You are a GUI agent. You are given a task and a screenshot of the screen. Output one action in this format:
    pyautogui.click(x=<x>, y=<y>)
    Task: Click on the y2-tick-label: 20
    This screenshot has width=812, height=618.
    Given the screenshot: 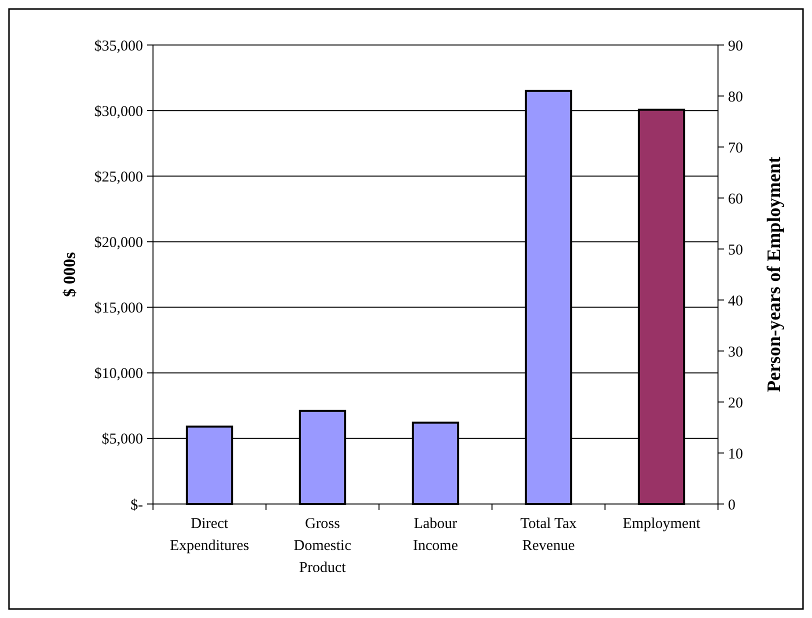 What is the action you would take?
    pyautogui.click(x=735, y=403)
    